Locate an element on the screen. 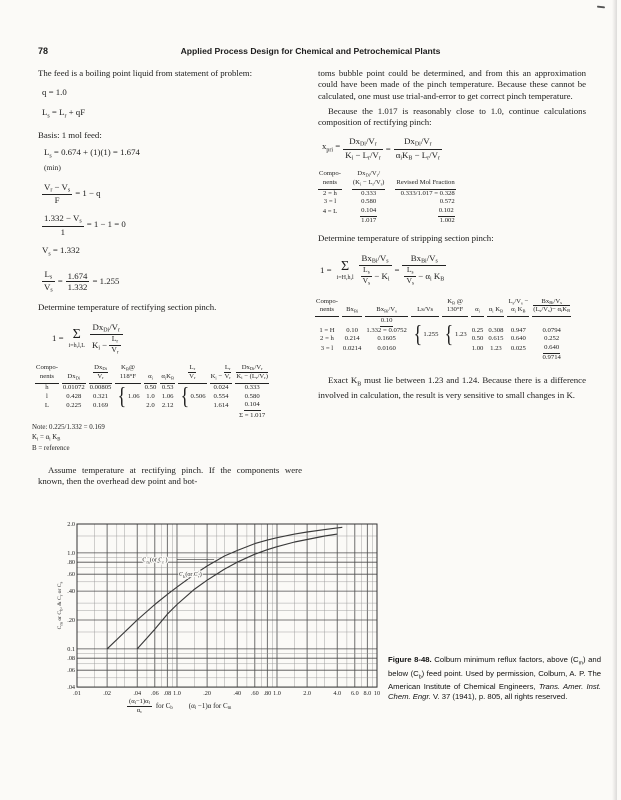  basis-line: Basis: 1 mol feed: is located at coordinates (70, 135).